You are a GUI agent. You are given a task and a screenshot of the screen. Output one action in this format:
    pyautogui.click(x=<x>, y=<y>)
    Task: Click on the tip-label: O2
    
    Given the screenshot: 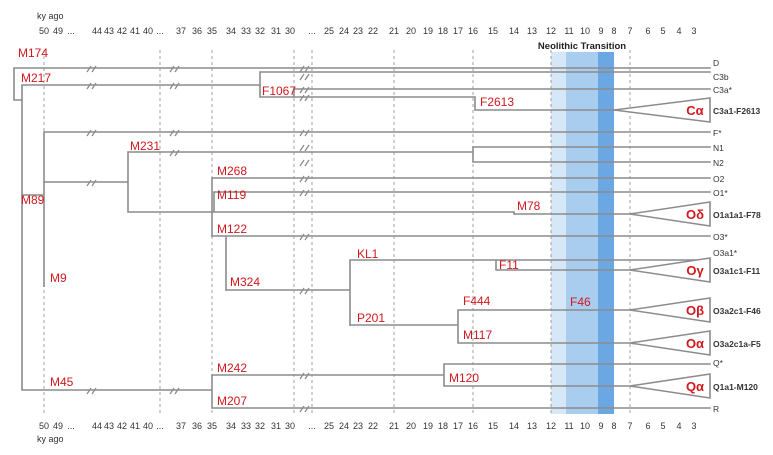 What is the action you would take?
    pyautogui.click(x=719, y=179)
    